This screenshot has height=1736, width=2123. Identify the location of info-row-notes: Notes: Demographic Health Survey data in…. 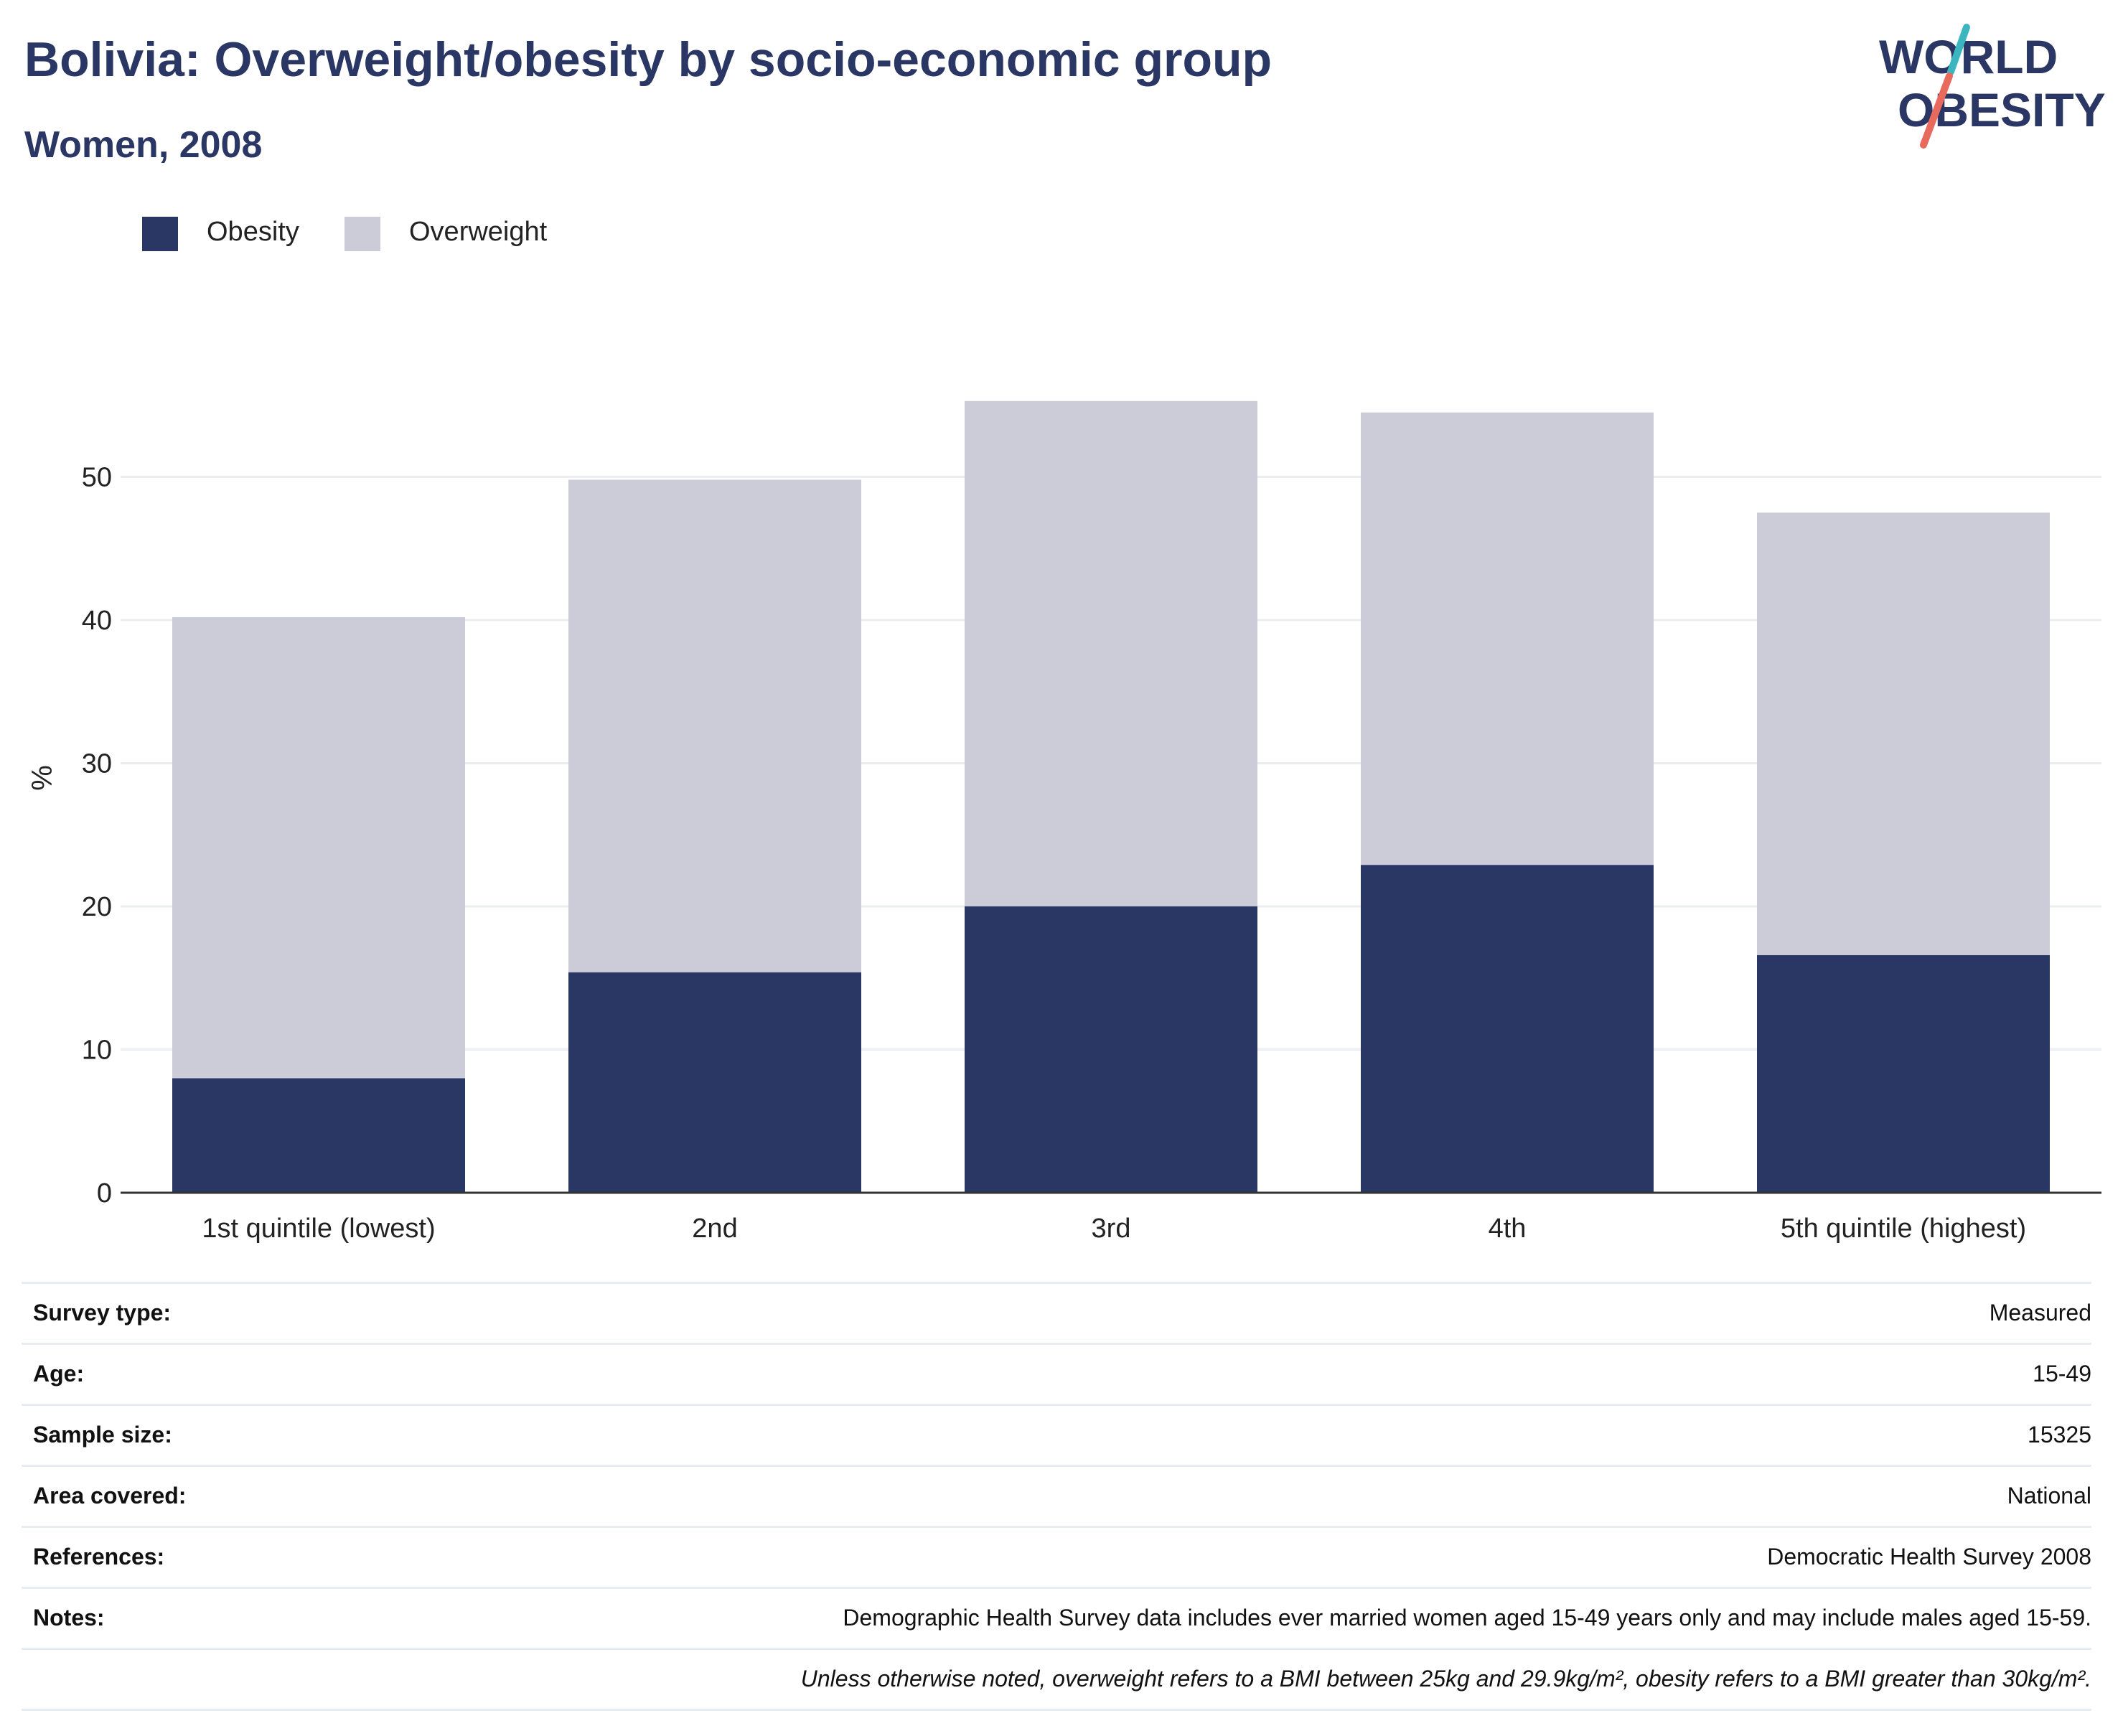
(1056, 1617).